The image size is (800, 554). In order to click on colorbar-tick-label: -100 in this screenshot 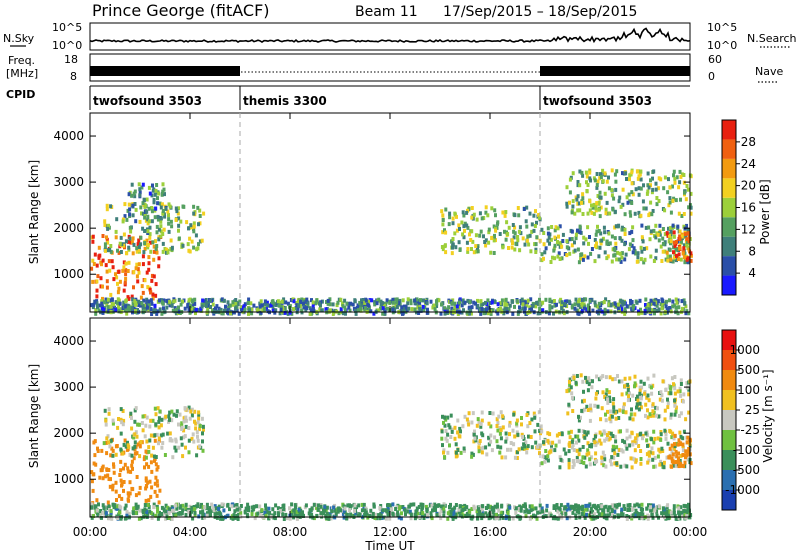, I will do `click(746, 450)`.